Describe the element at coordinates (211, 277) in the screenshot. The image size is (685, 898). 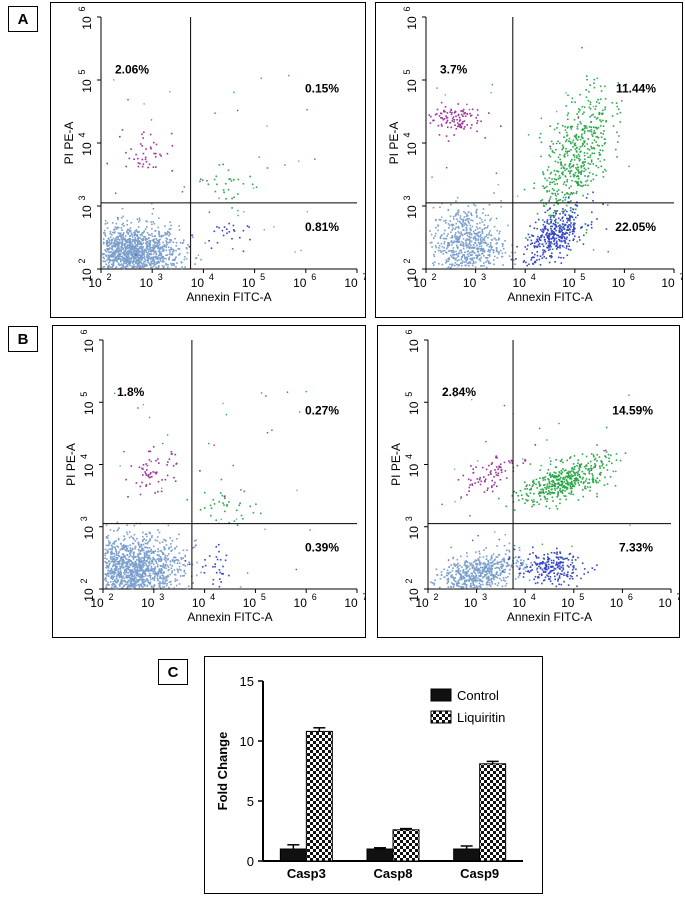
I see `x-tick-exponent: 4` at that location.